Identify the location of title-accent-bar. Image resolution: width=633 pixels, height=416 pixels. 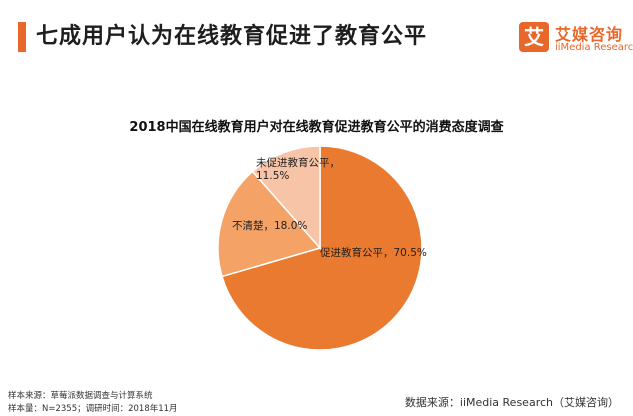
(22, 37).